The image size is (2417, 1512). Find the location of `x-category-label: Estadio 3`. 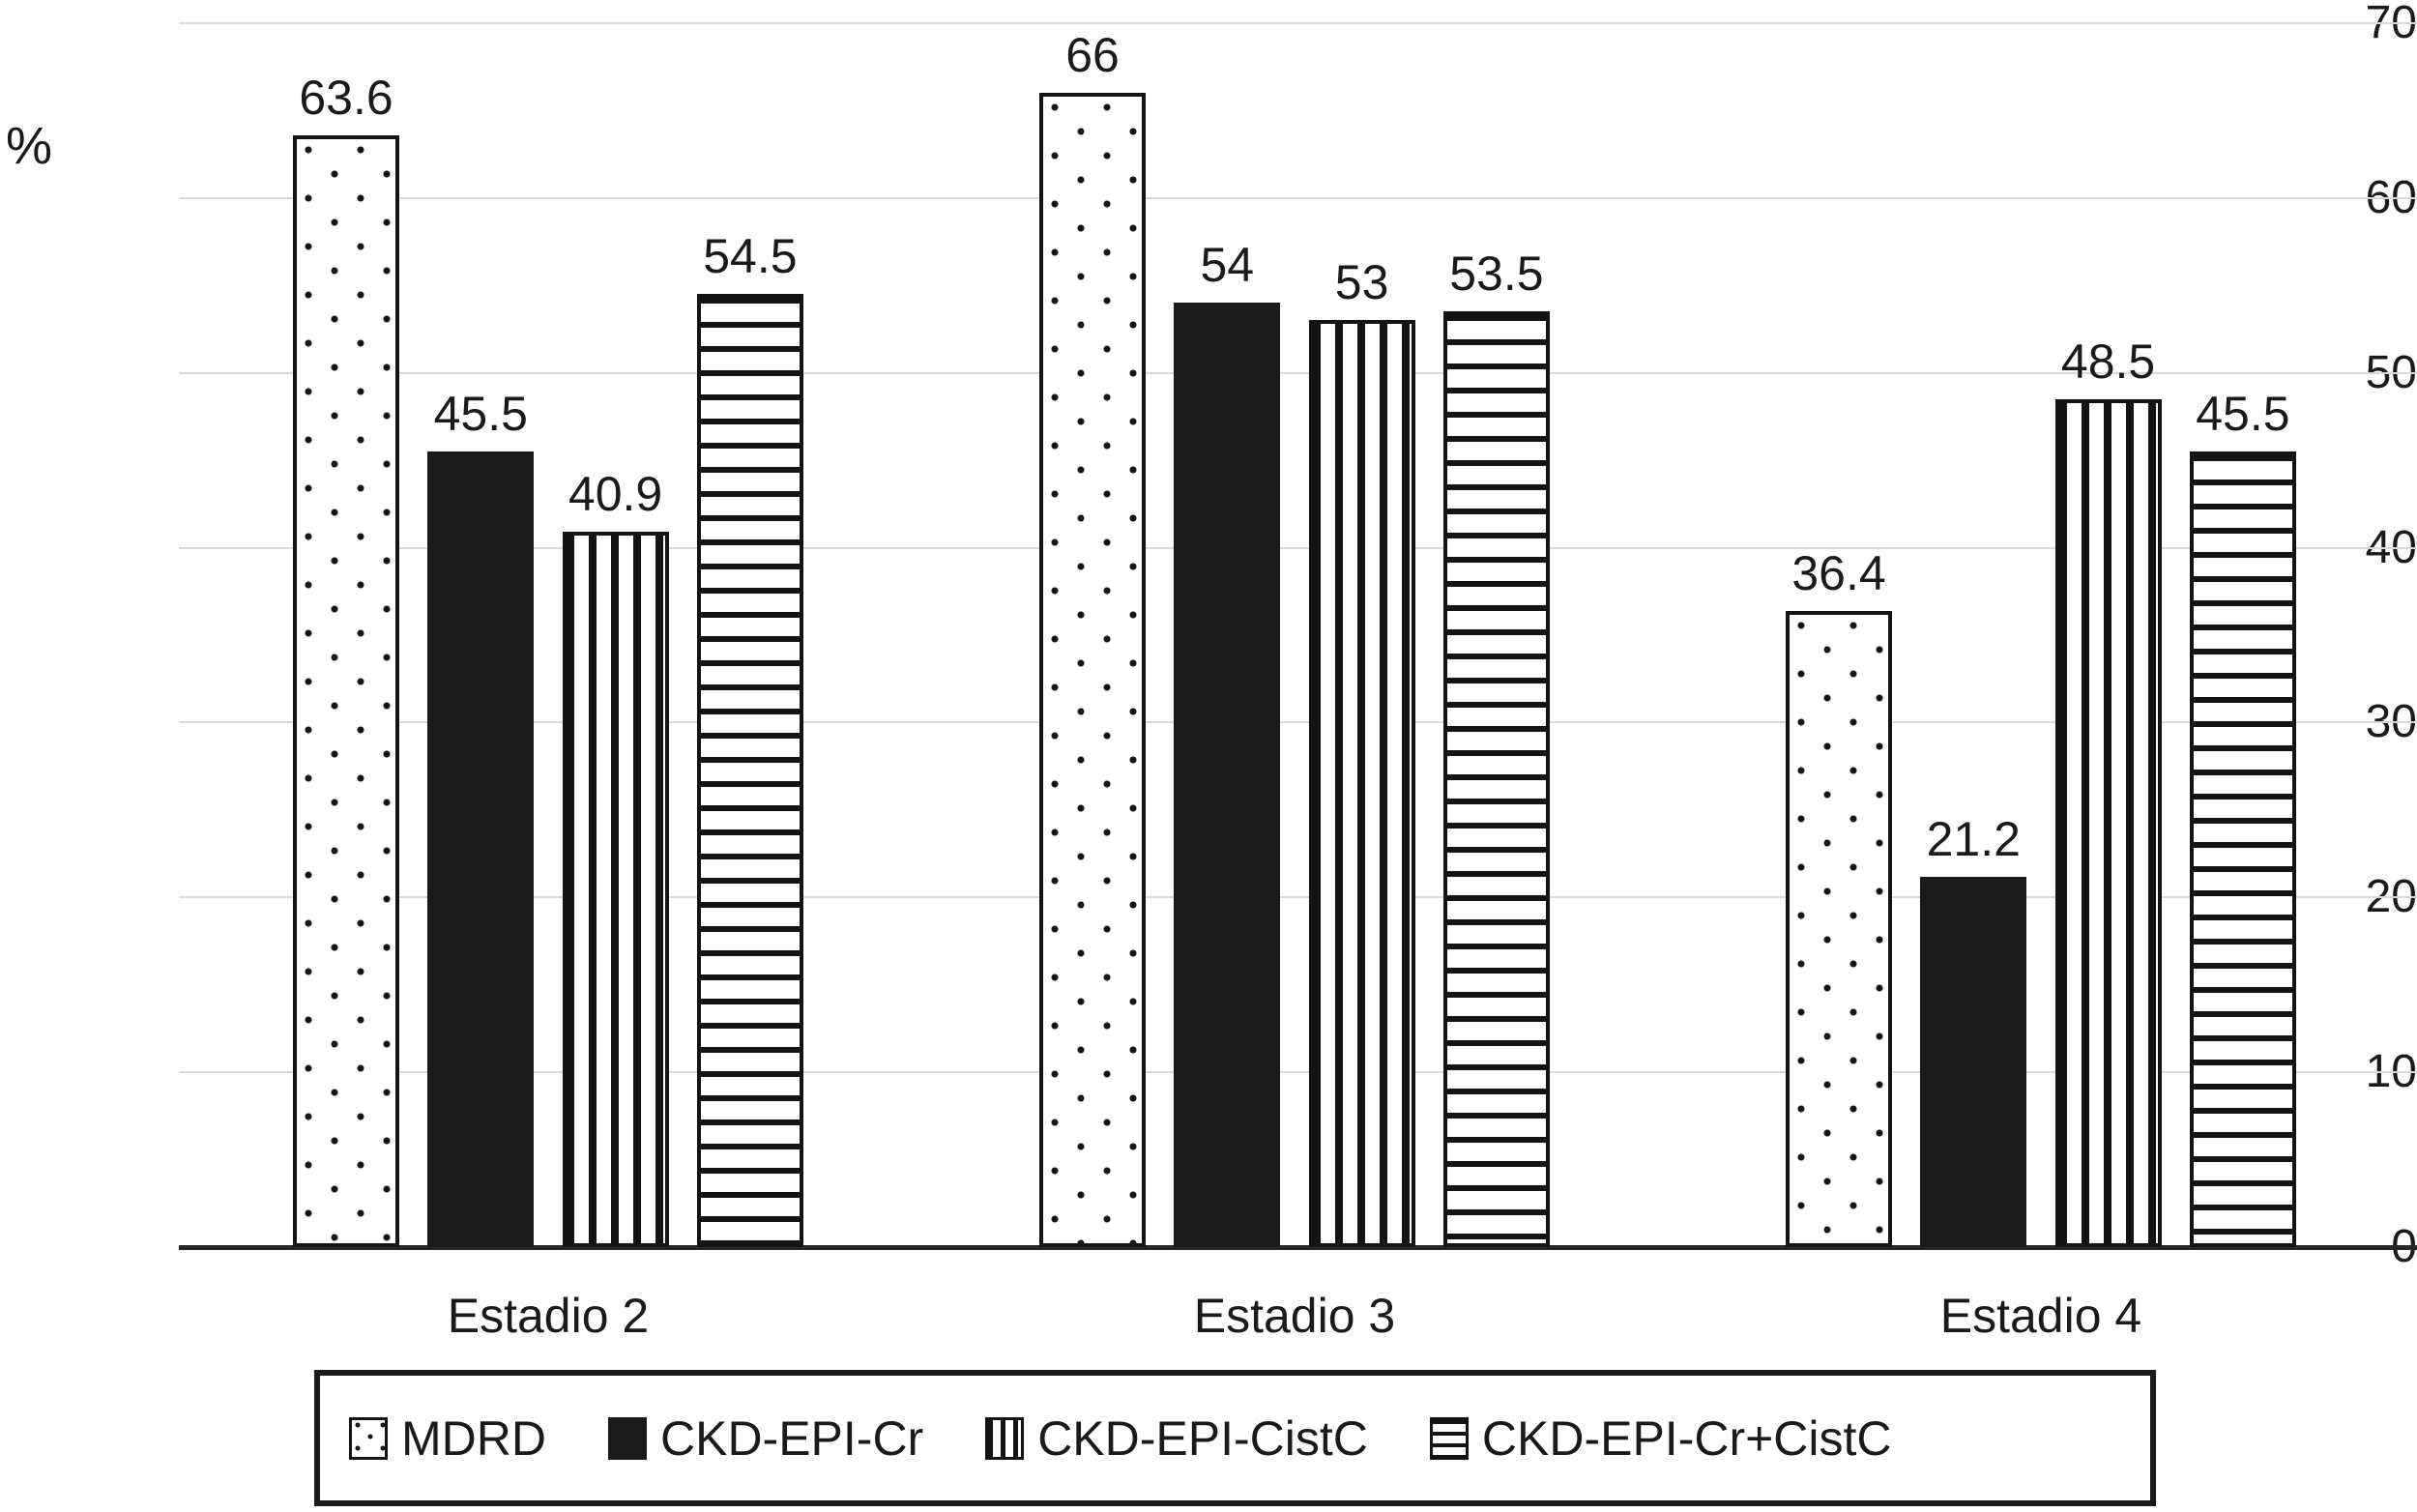

x-category-label: Estadio 3 is located at coordinates (1294, 1316).